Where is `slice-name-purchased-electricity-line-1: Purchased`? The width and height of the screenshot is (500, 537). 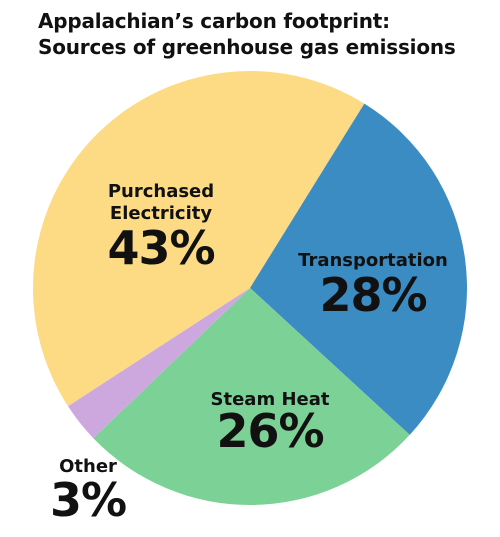
slice-name-purchased-electricity-line-1: Purchased is located at coordinates (161, 191).